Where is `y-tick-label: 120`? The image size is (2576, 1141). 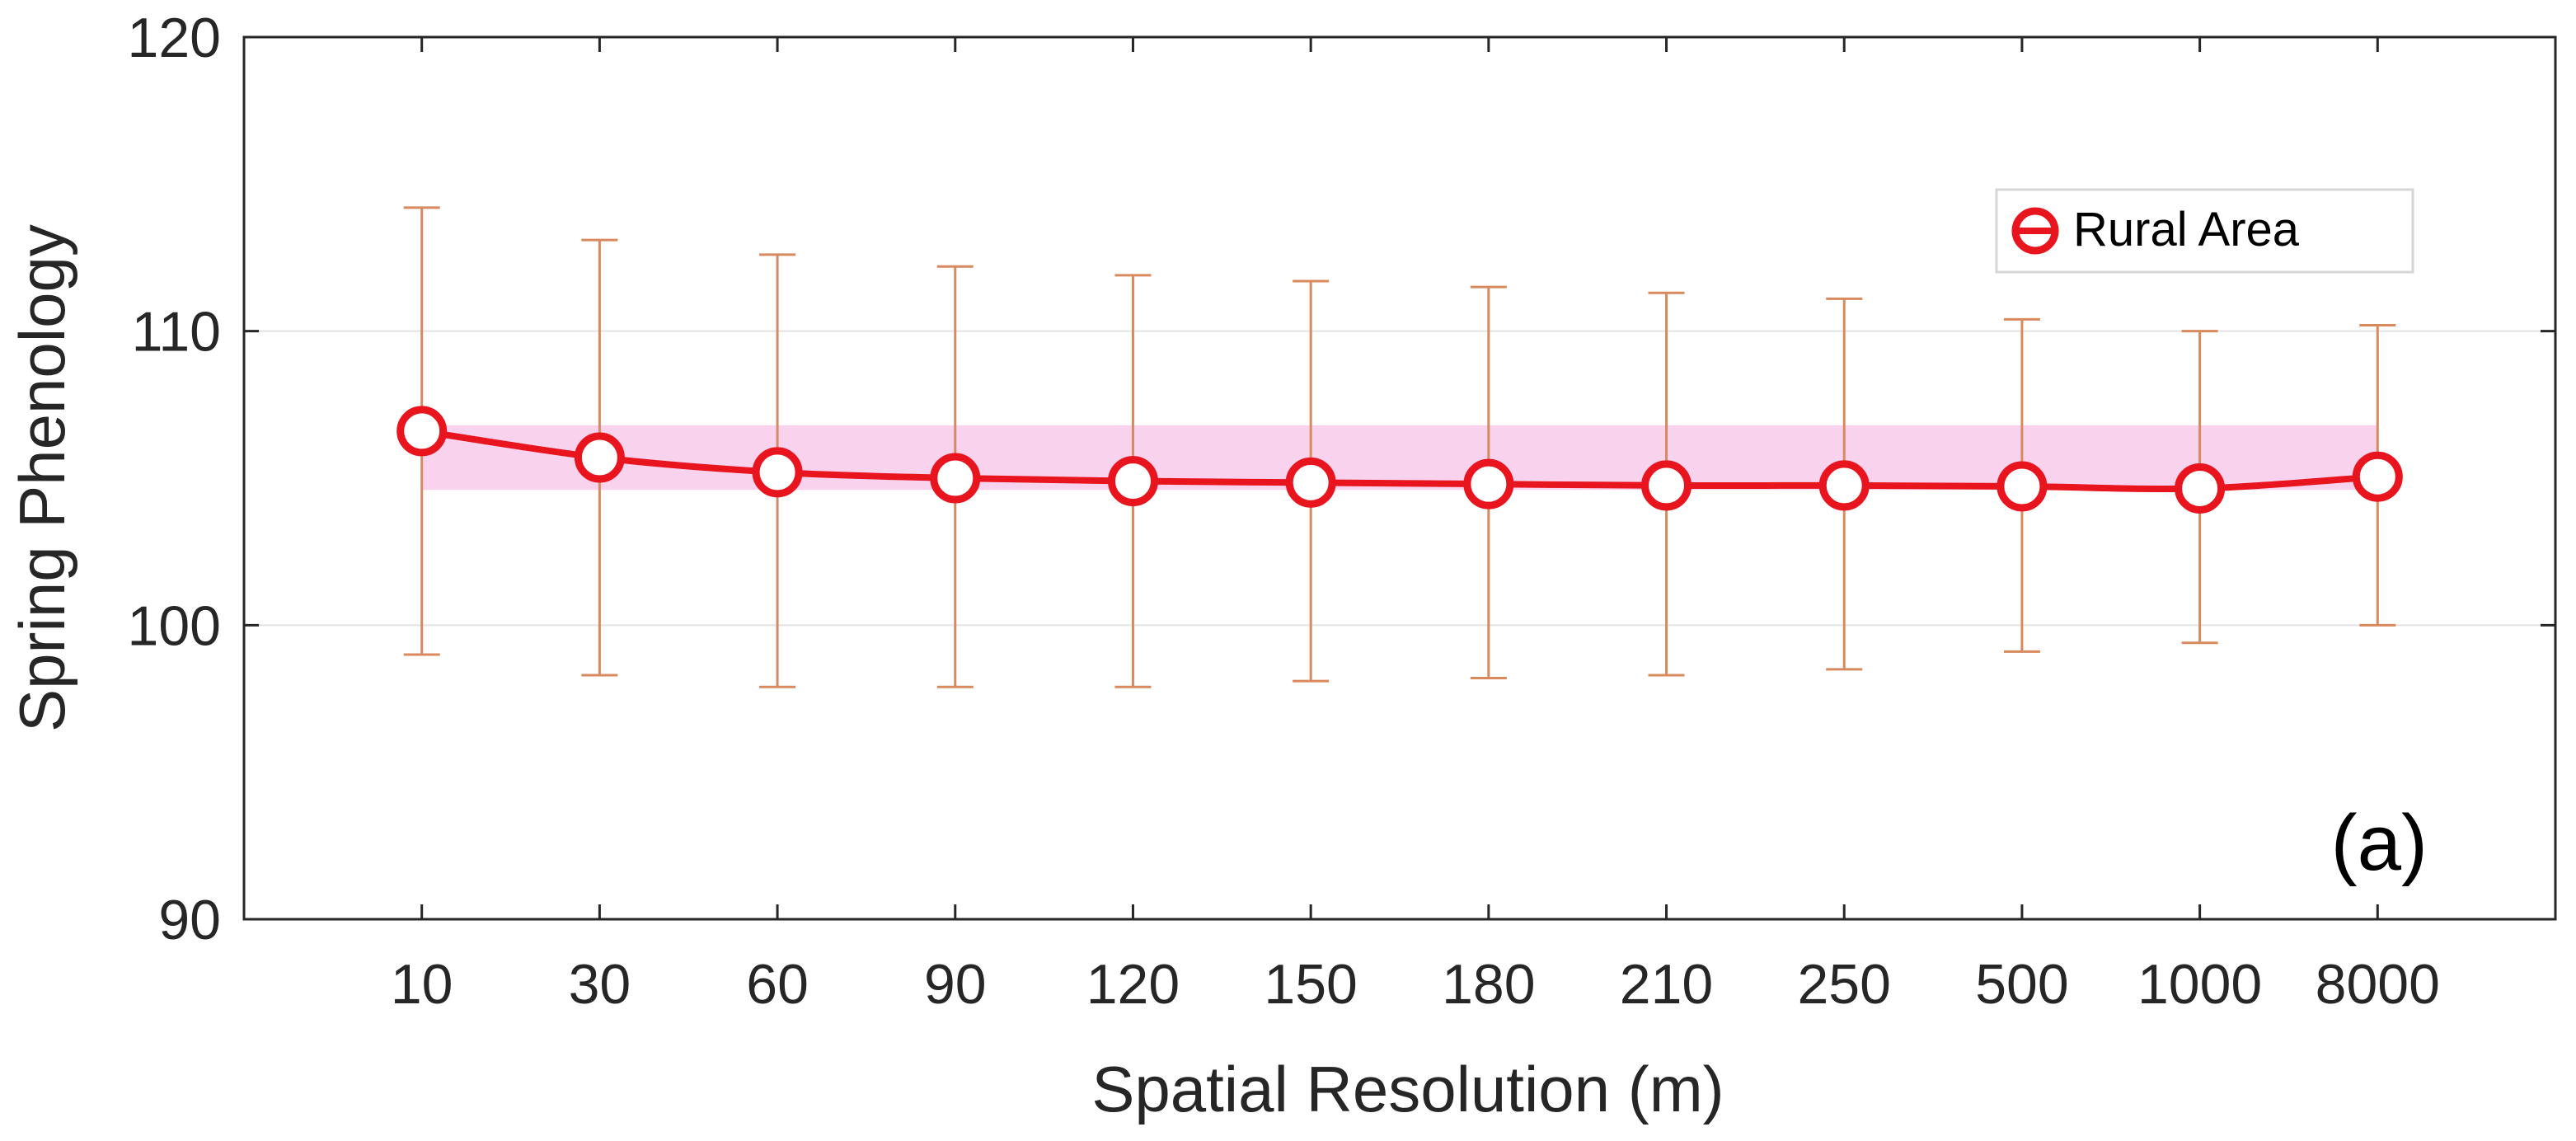
y-tick-label: 120 is located at coordinates (175, 38).